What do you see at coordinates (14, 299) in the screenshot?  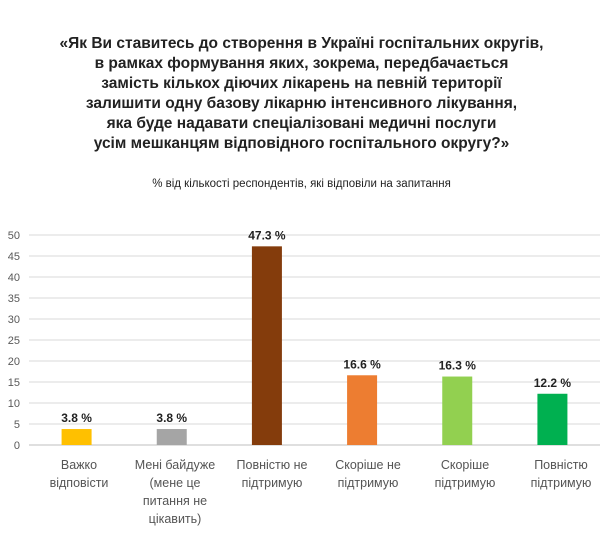 I see `y-tick-label-35: 35` at bounding box center [14, 299].